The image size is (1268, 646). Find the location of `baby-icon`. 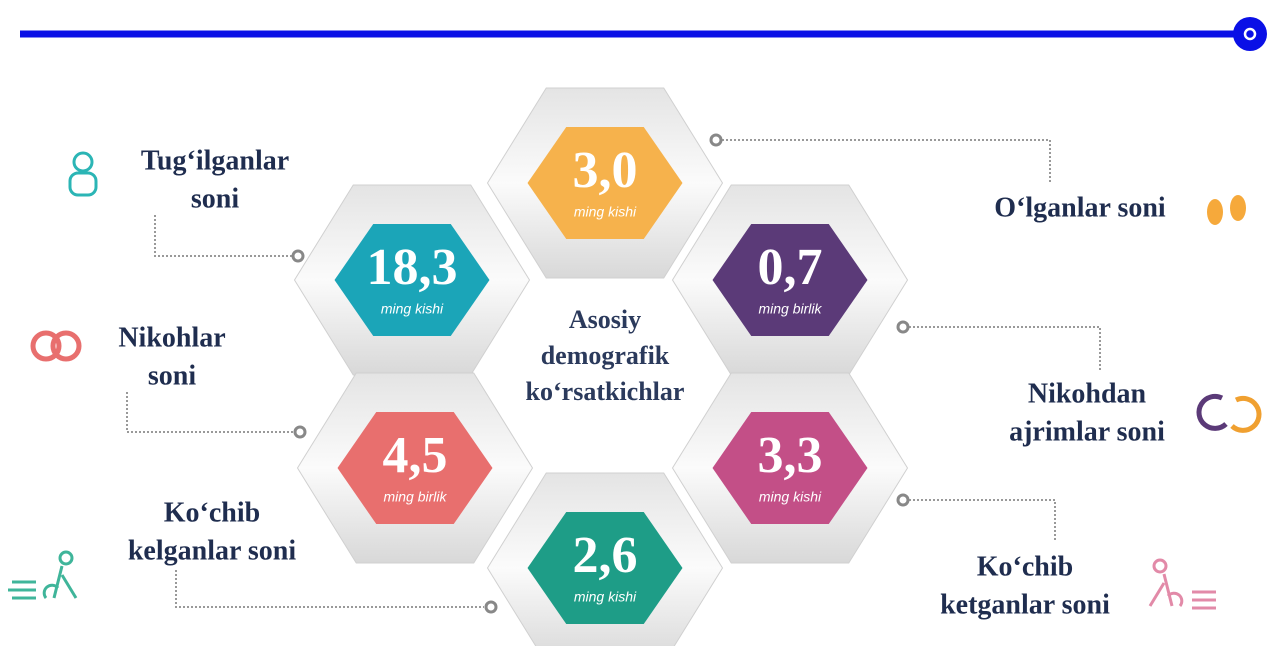

baby-icon is located at coordinates (83, 174).